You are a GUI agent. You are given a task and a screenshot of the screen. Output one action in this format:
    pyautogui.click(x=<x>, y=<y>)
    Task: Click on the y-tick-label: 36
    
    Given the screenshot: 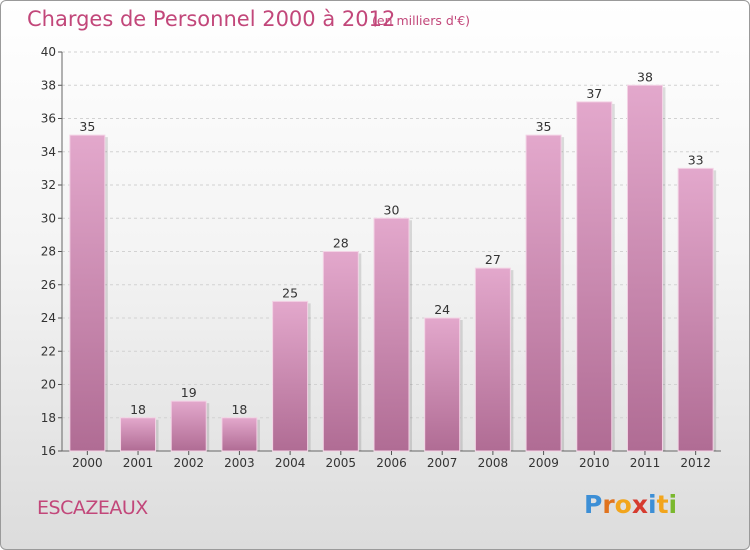 What is the action you would take?
    pyautogui.click(x=48, y=119)
    